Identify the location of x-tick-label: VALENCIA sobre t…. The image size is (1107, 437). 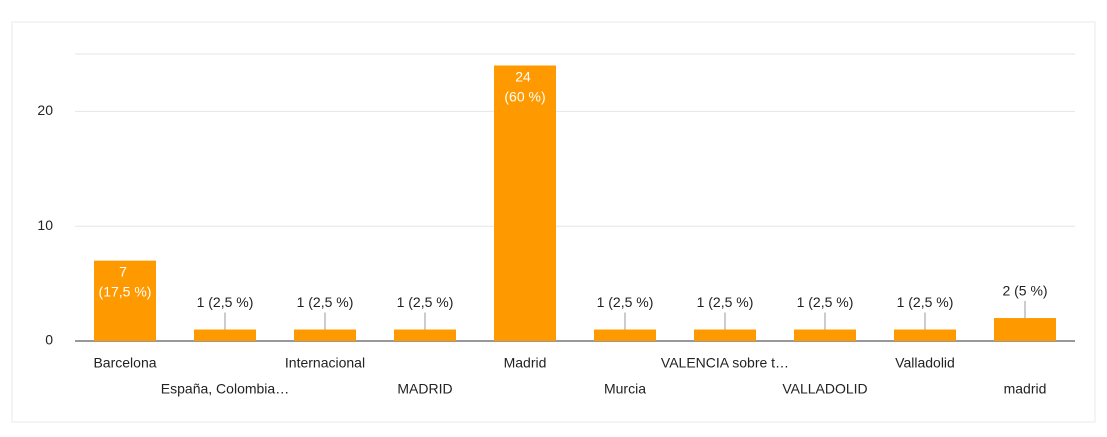
(725, 363).